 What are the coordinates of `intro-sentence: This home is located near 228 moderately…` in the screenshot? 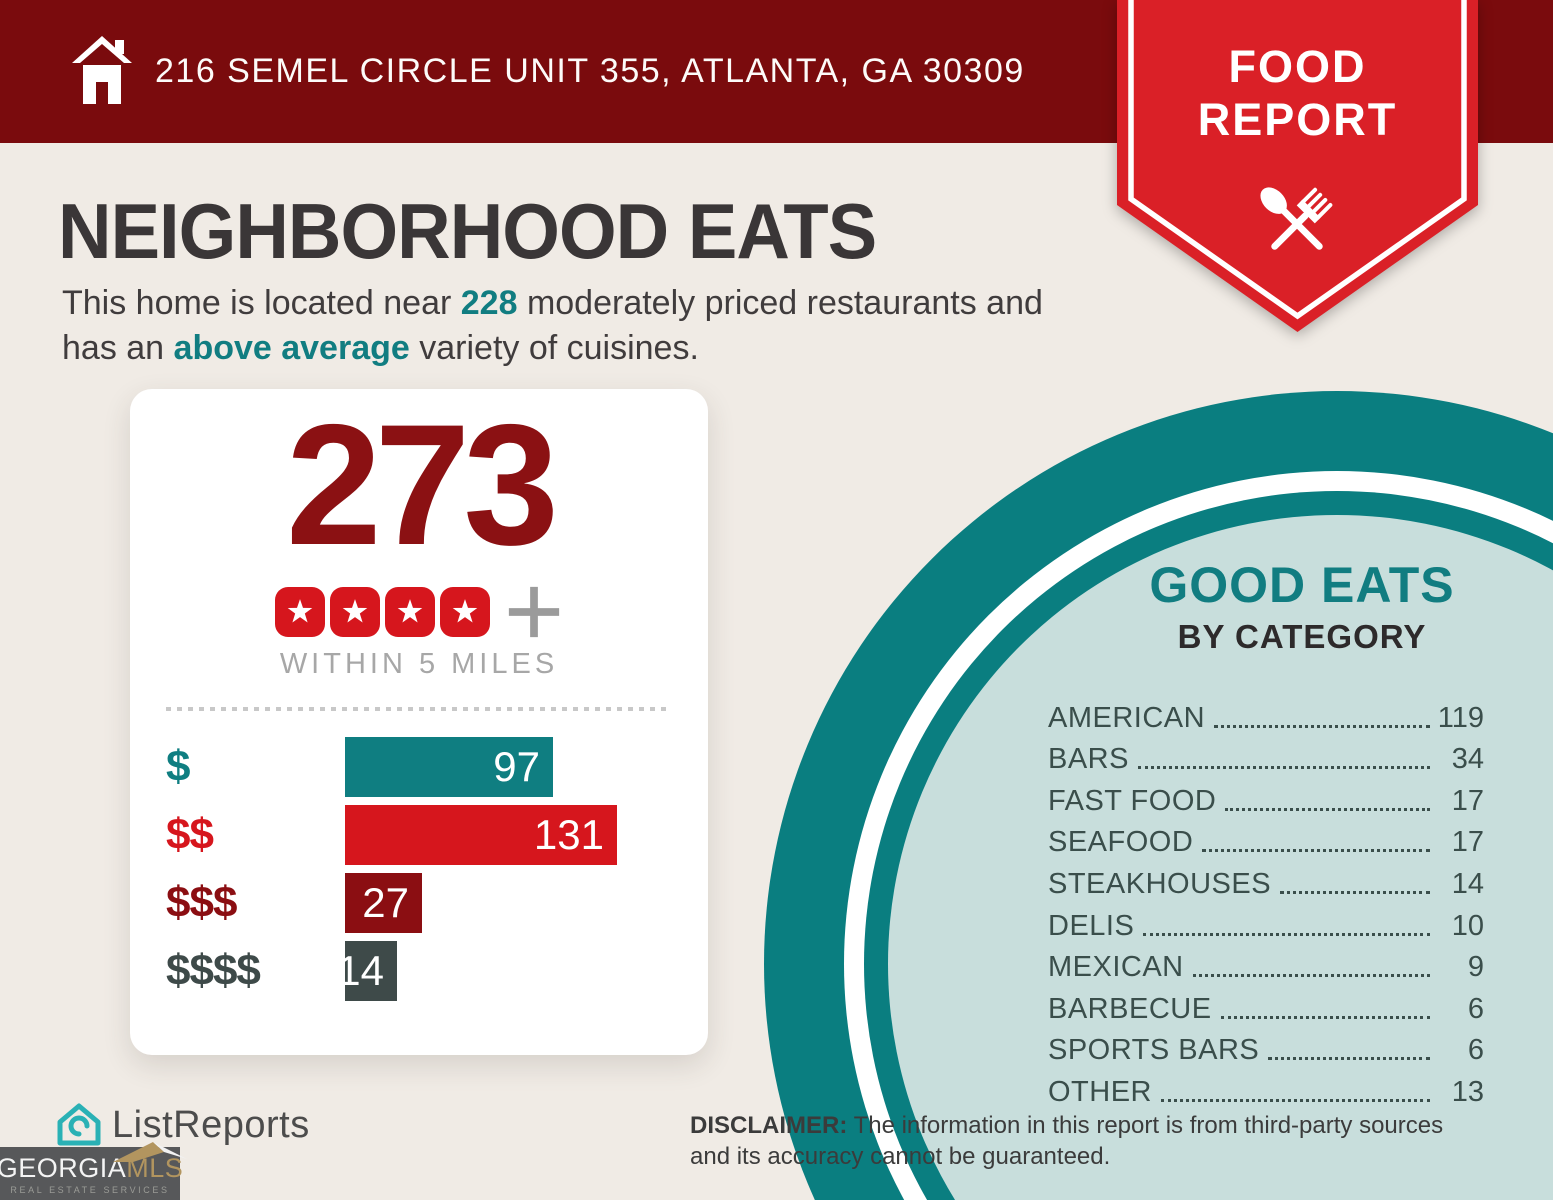 It's located at (552, 326).